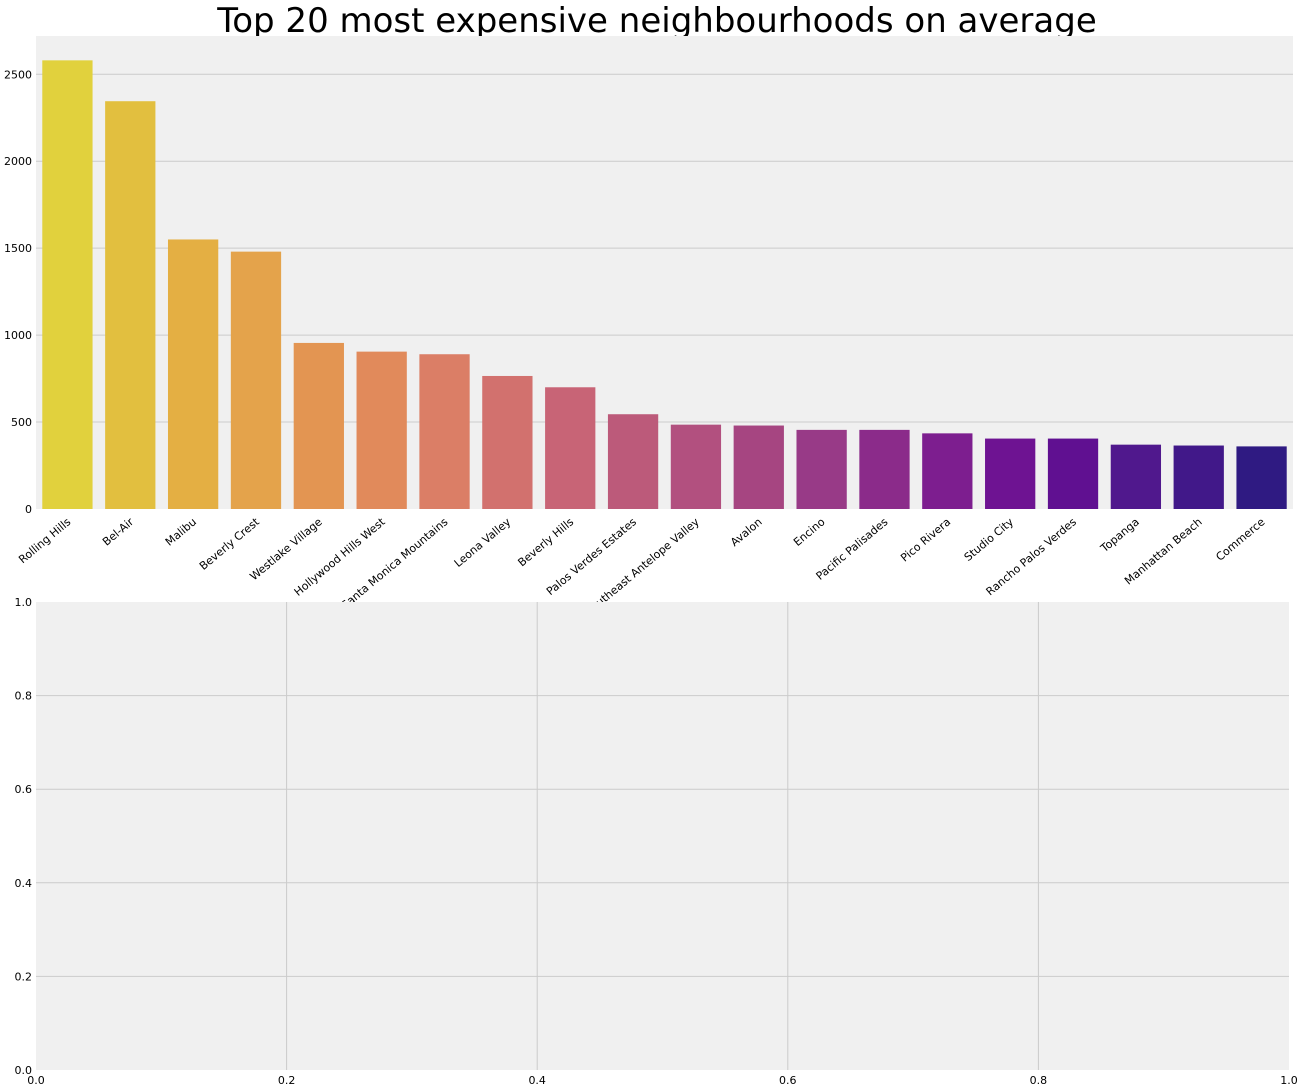 This screenshot has width=1303, height=1091. Describe the element at coordinates (24, 789) in the screenshot. I see `y-tick-label: 0.6` at that location.